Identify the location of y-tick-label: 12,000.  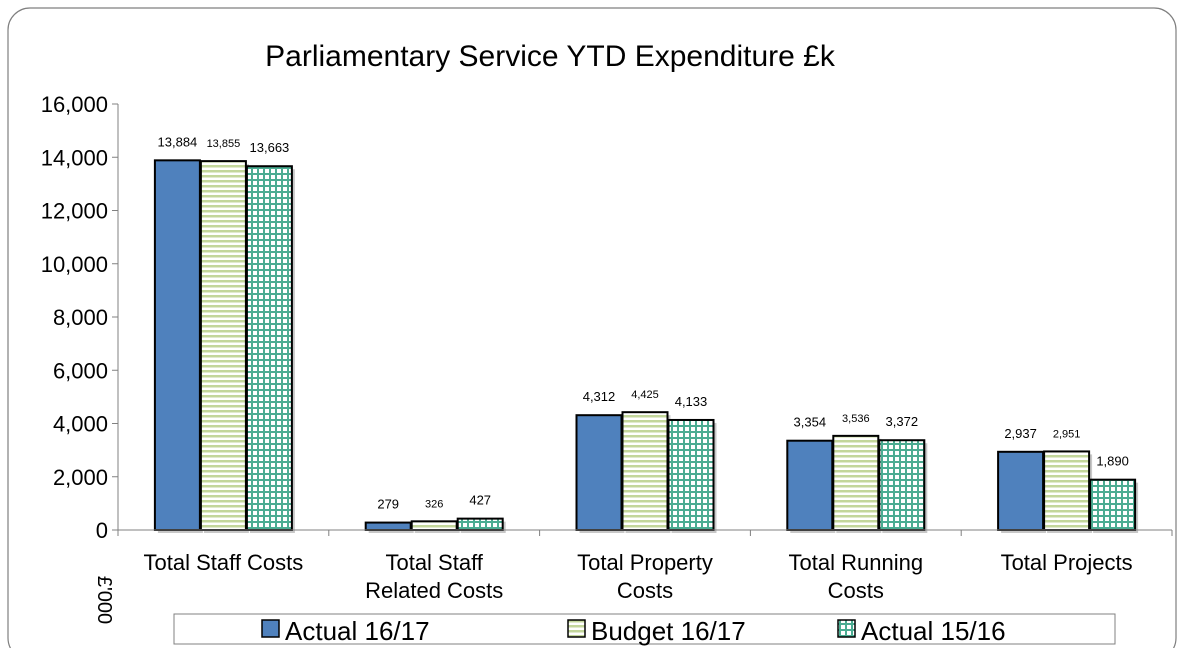
(74, 211).